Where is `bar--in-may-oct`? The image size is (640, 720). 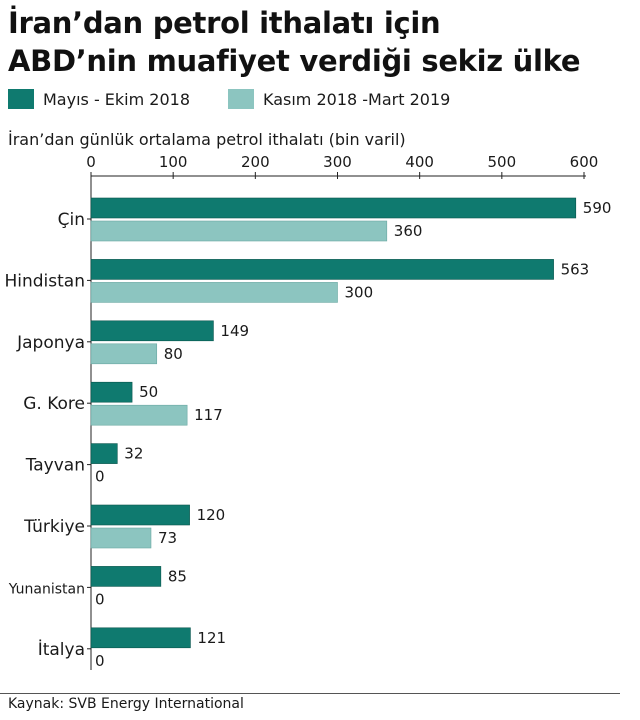
bar--in-may-oct is located at coordinates (333, 208).